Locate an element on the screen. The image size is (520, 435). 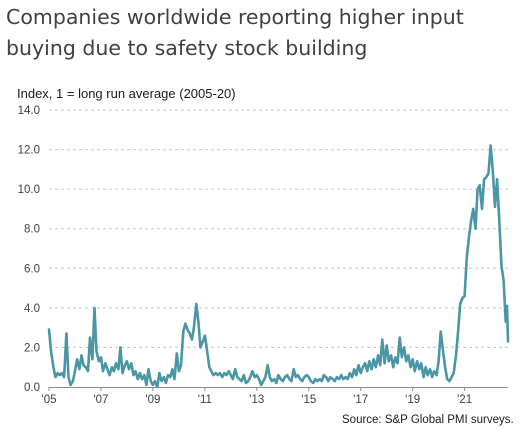
x-axis: '05 '07 '09 '11 '13 '15 '17 '19 '21 is located at coordinates (275, 396).